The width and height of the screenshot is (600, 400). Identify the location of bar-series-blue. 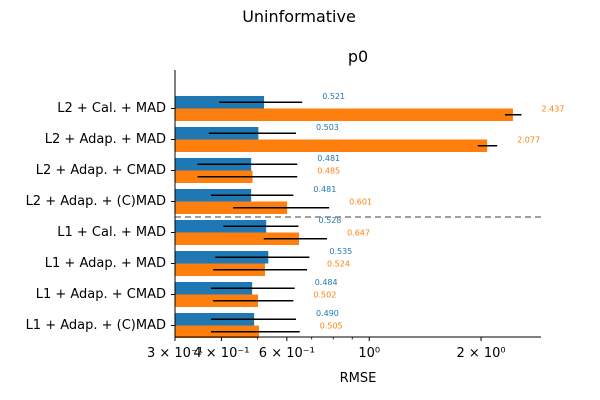
(221, 226).